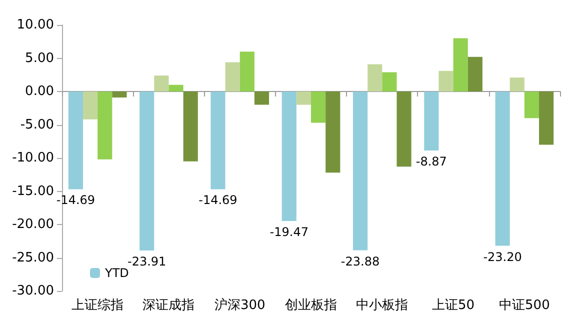  I want to click on legend-label: YTD, so click(116, 273).